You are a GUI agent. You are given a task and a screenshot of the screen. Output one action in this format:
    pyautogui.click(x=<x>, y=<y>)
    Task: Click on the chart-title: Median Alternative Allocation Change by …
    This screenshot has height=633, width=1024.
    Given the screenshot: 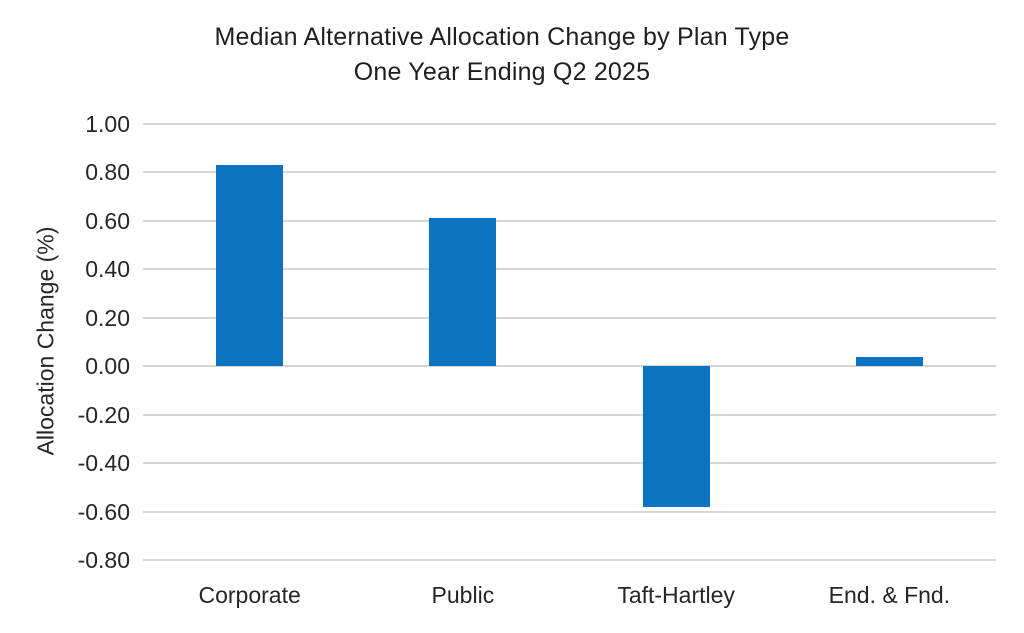 What is the action you would take?
    pyautogui.click(x=502, y=37)
    